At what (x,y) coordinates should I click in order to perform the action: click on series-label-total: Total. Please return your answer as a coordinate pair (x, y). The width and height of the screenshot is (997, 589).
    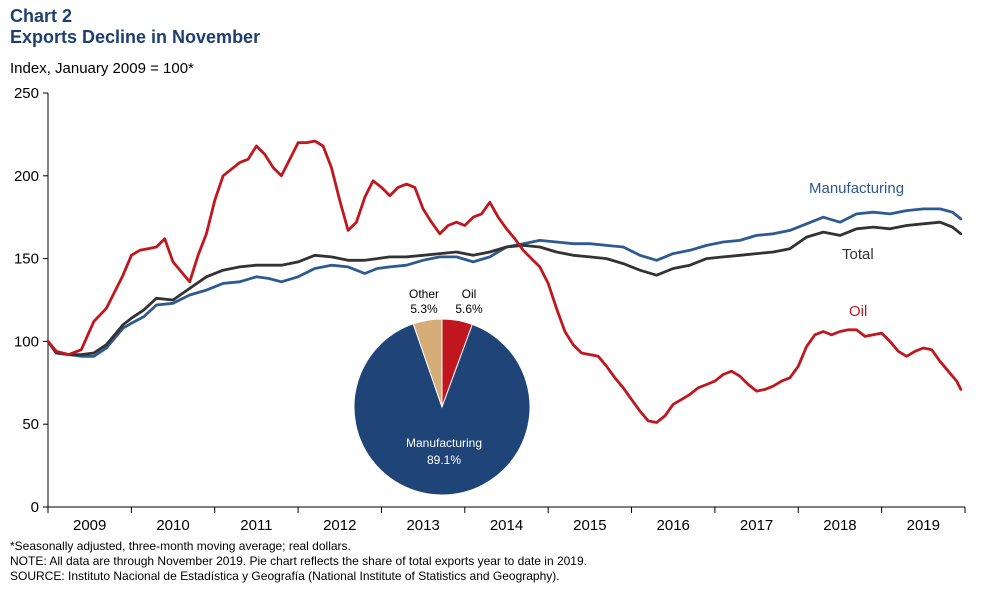
    Looking at the image, I should click on (858, 254).